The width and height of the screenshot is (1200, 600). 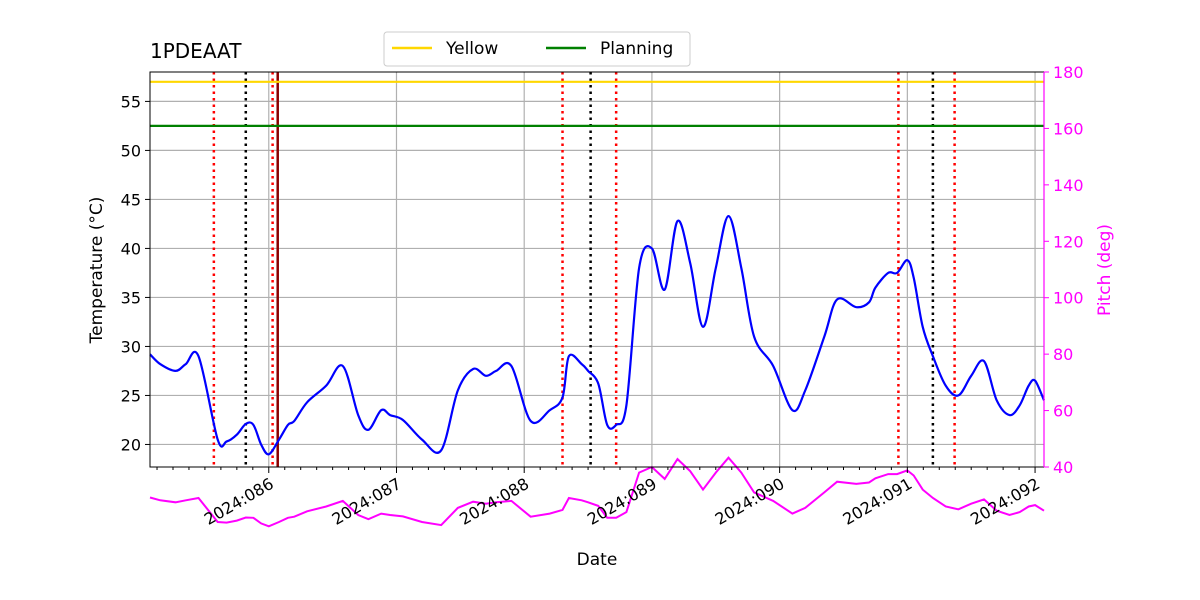 I want to click on x-axis-title: Date, so click(x=597, y=560).